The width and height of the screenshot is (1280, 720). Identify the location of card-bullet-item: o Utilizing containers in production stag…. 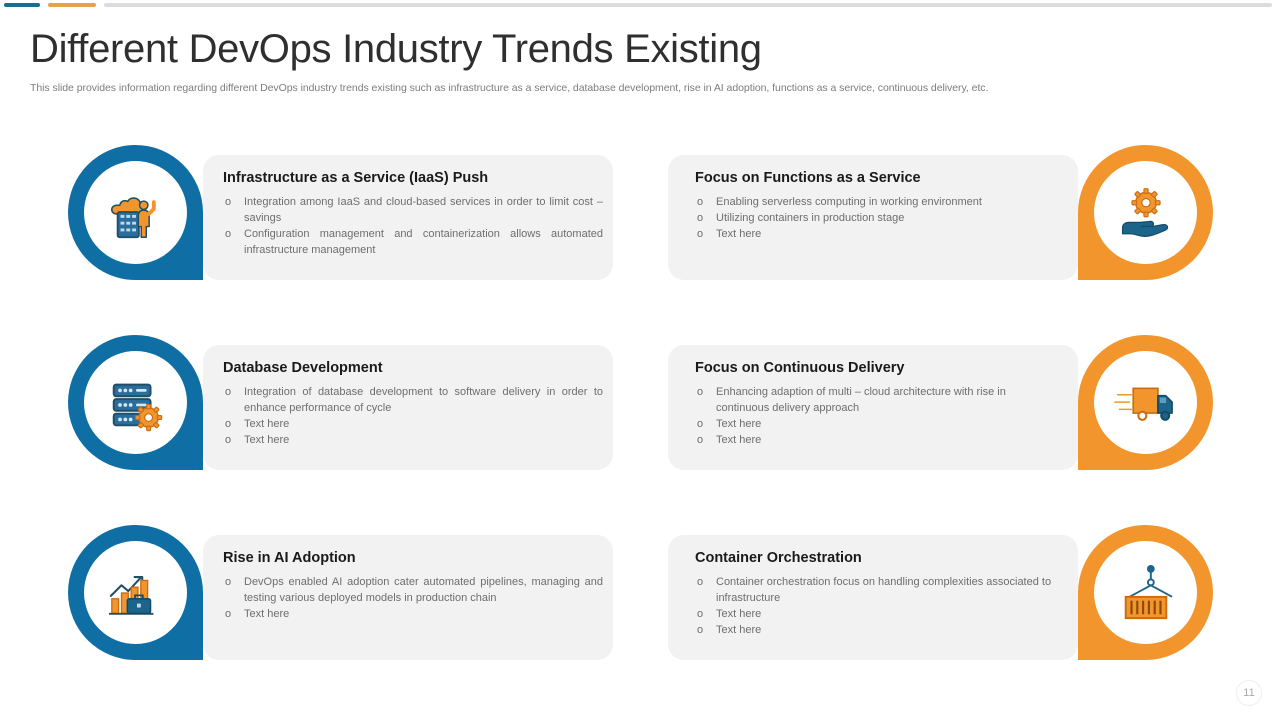
(875, 218).